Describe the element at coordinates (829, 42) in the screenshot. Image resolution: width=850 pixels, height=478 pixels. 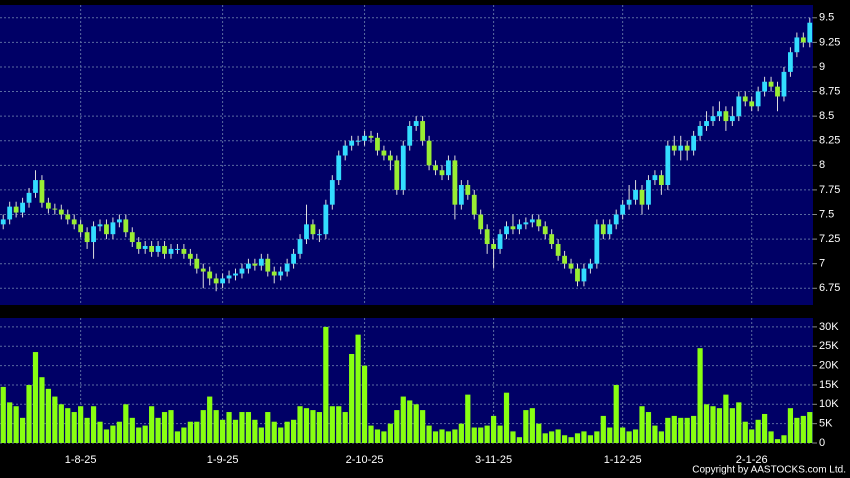
I see `y-tick-label: 9.25` at that location.